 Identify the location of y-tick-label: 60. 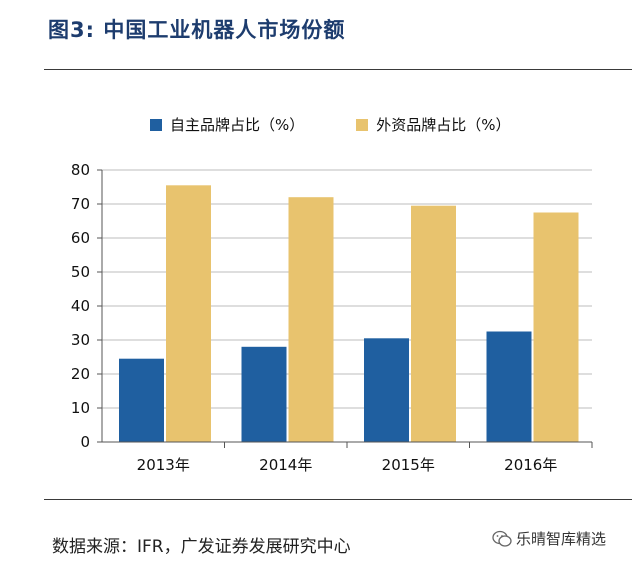
(80, 238).